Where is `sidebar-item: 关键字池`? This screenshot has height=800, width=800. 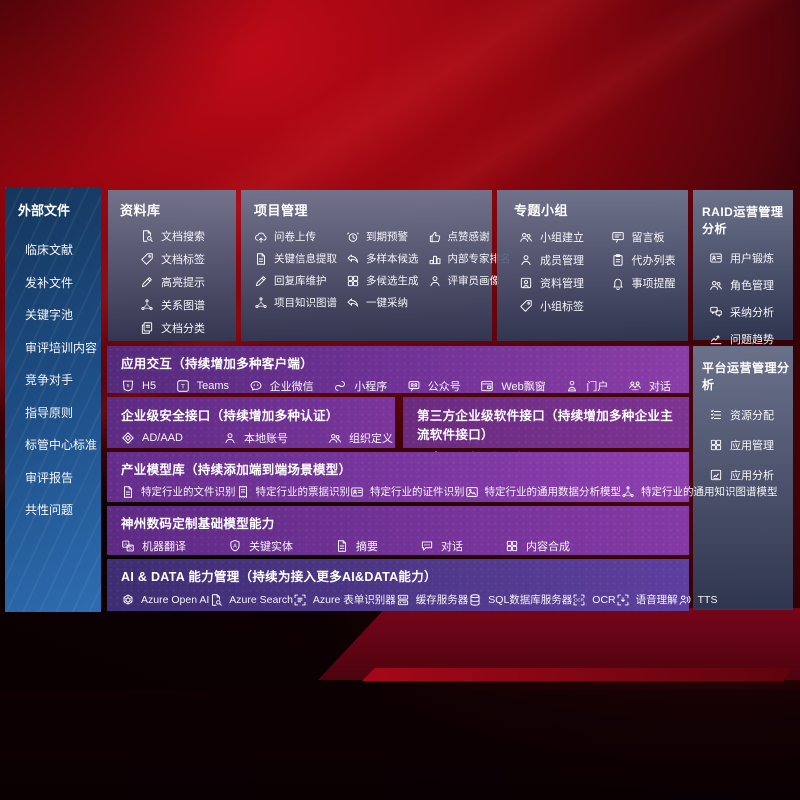
sidebar-item: 关键字池 is located at coordinates (49, 315).